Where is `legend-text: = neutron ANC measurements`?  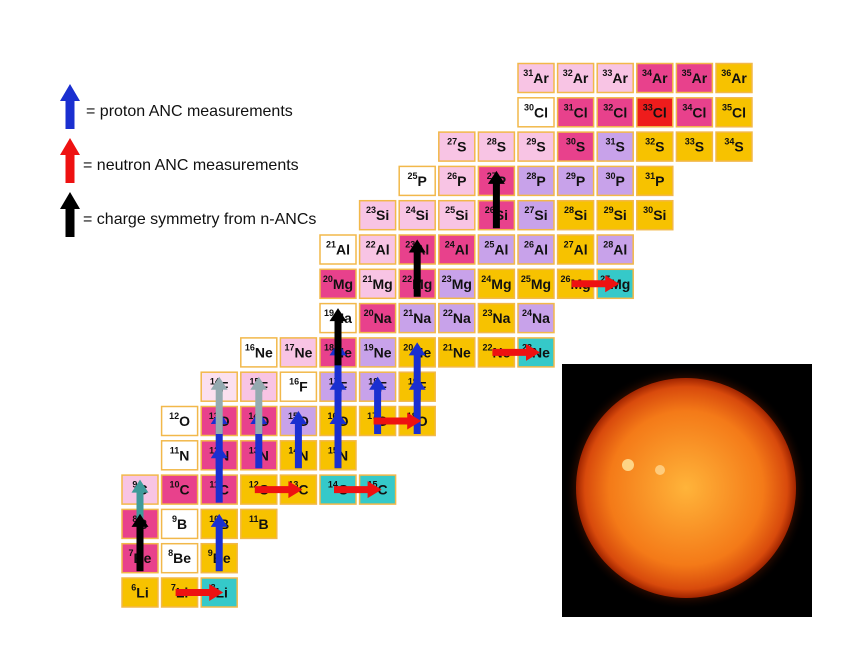
legend-text: = neutron ANC measurements is located at coordinates (191, 165).